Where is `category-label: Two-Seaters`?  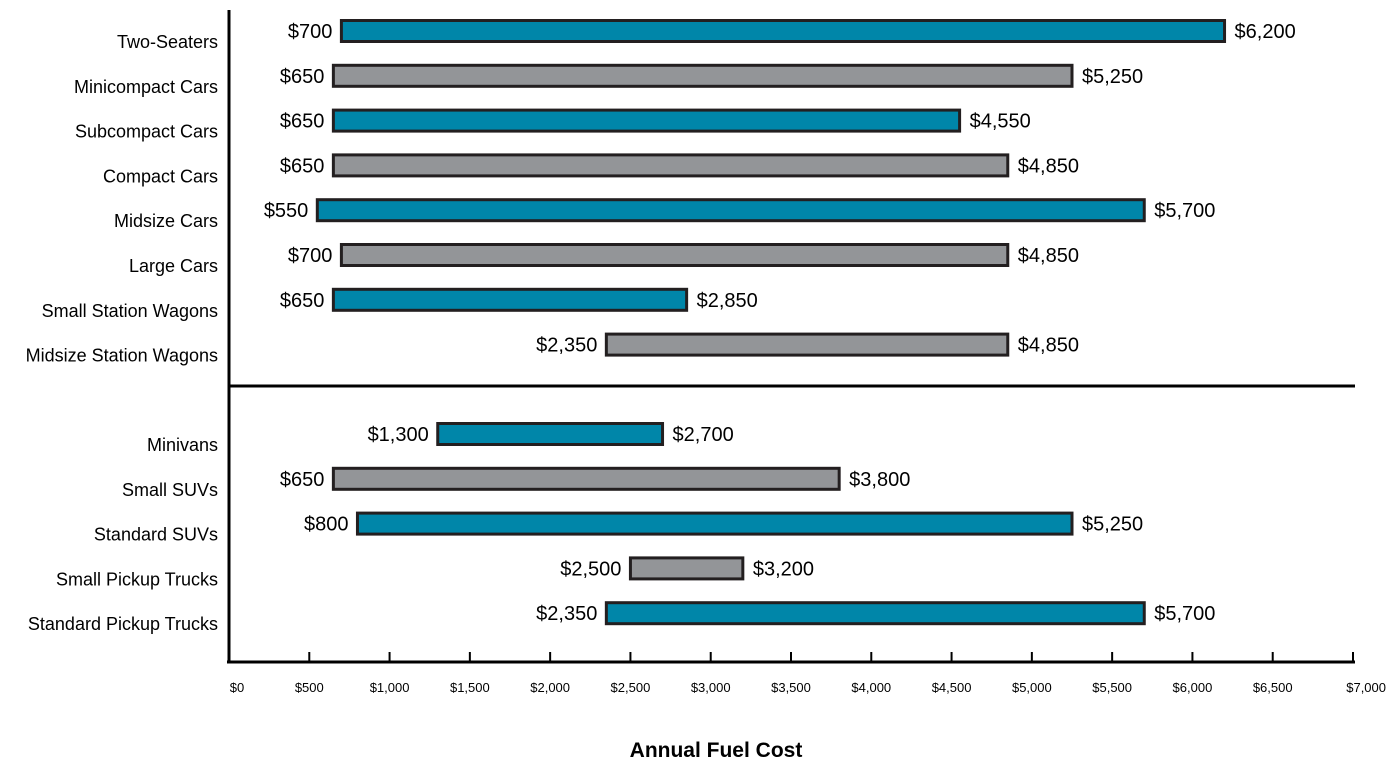 category-label: Two-Seaters is located at coordinates (167, 42).